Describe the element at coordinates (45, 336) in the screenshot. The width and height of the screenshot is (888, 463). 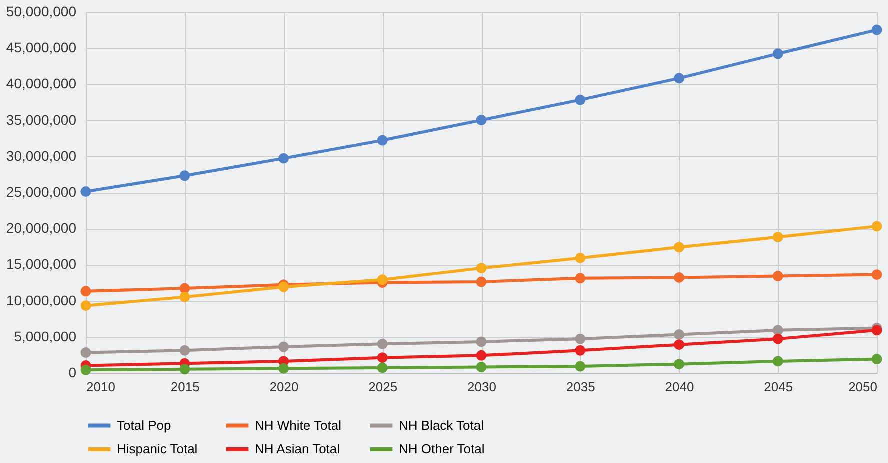
I see `y-tick-label: 5,000,000` at that location.